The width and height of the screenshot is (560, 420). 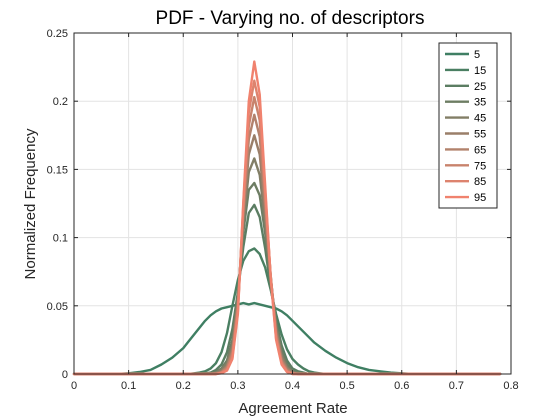 I want to click on x-tick-label: 0.4, so click(x=292, y=386).